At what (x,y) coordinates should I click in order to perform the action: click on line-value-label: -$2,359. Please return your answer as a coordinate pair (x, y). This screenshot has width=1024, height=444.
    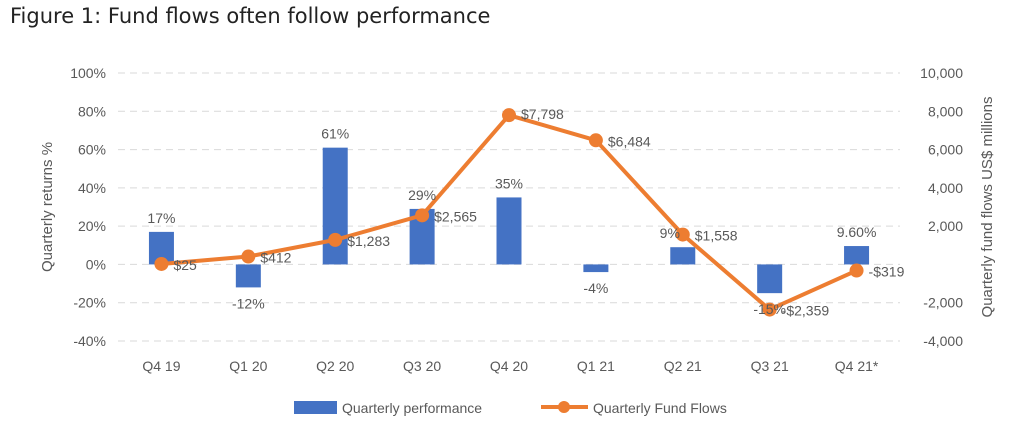
    Looking at the image, I should click on (806, 311).